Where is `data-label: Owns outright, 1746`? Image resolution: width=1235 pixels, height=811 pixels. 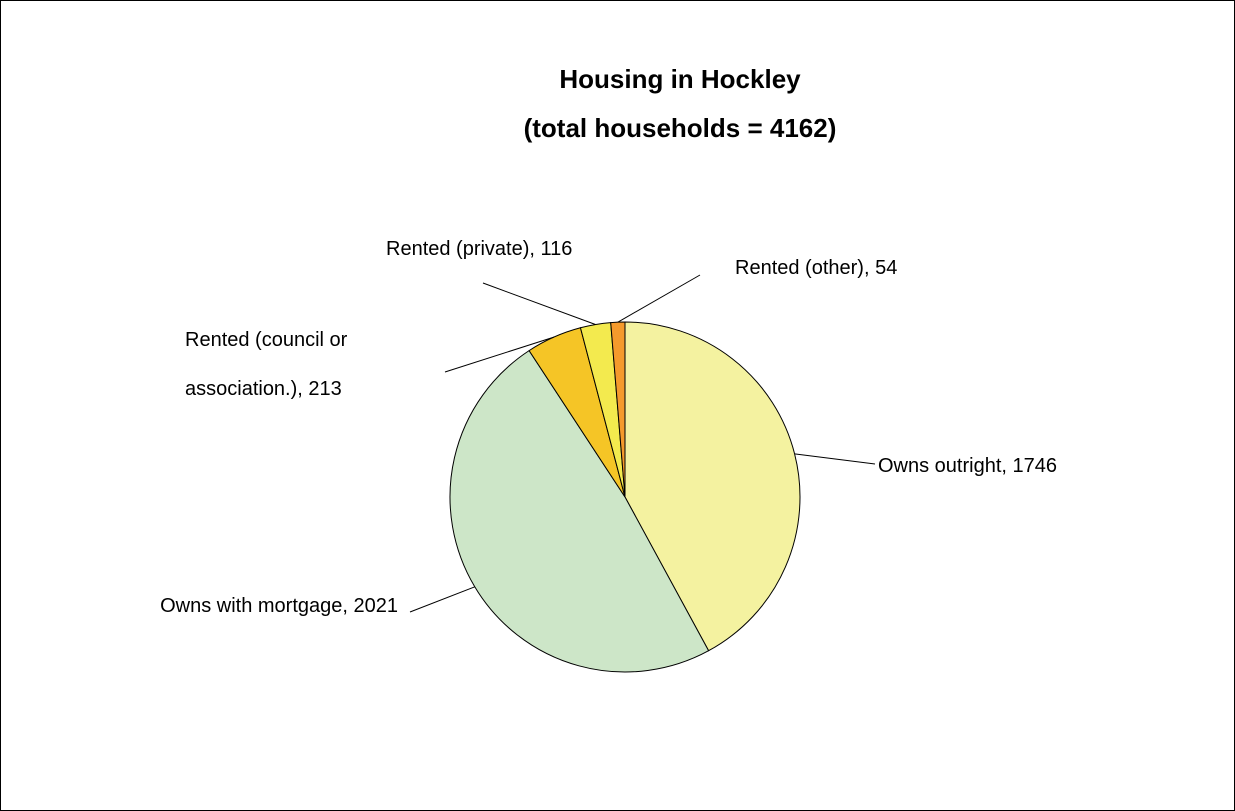 data-label: Owns outright, 1746 is located at coordinates (967, 466).